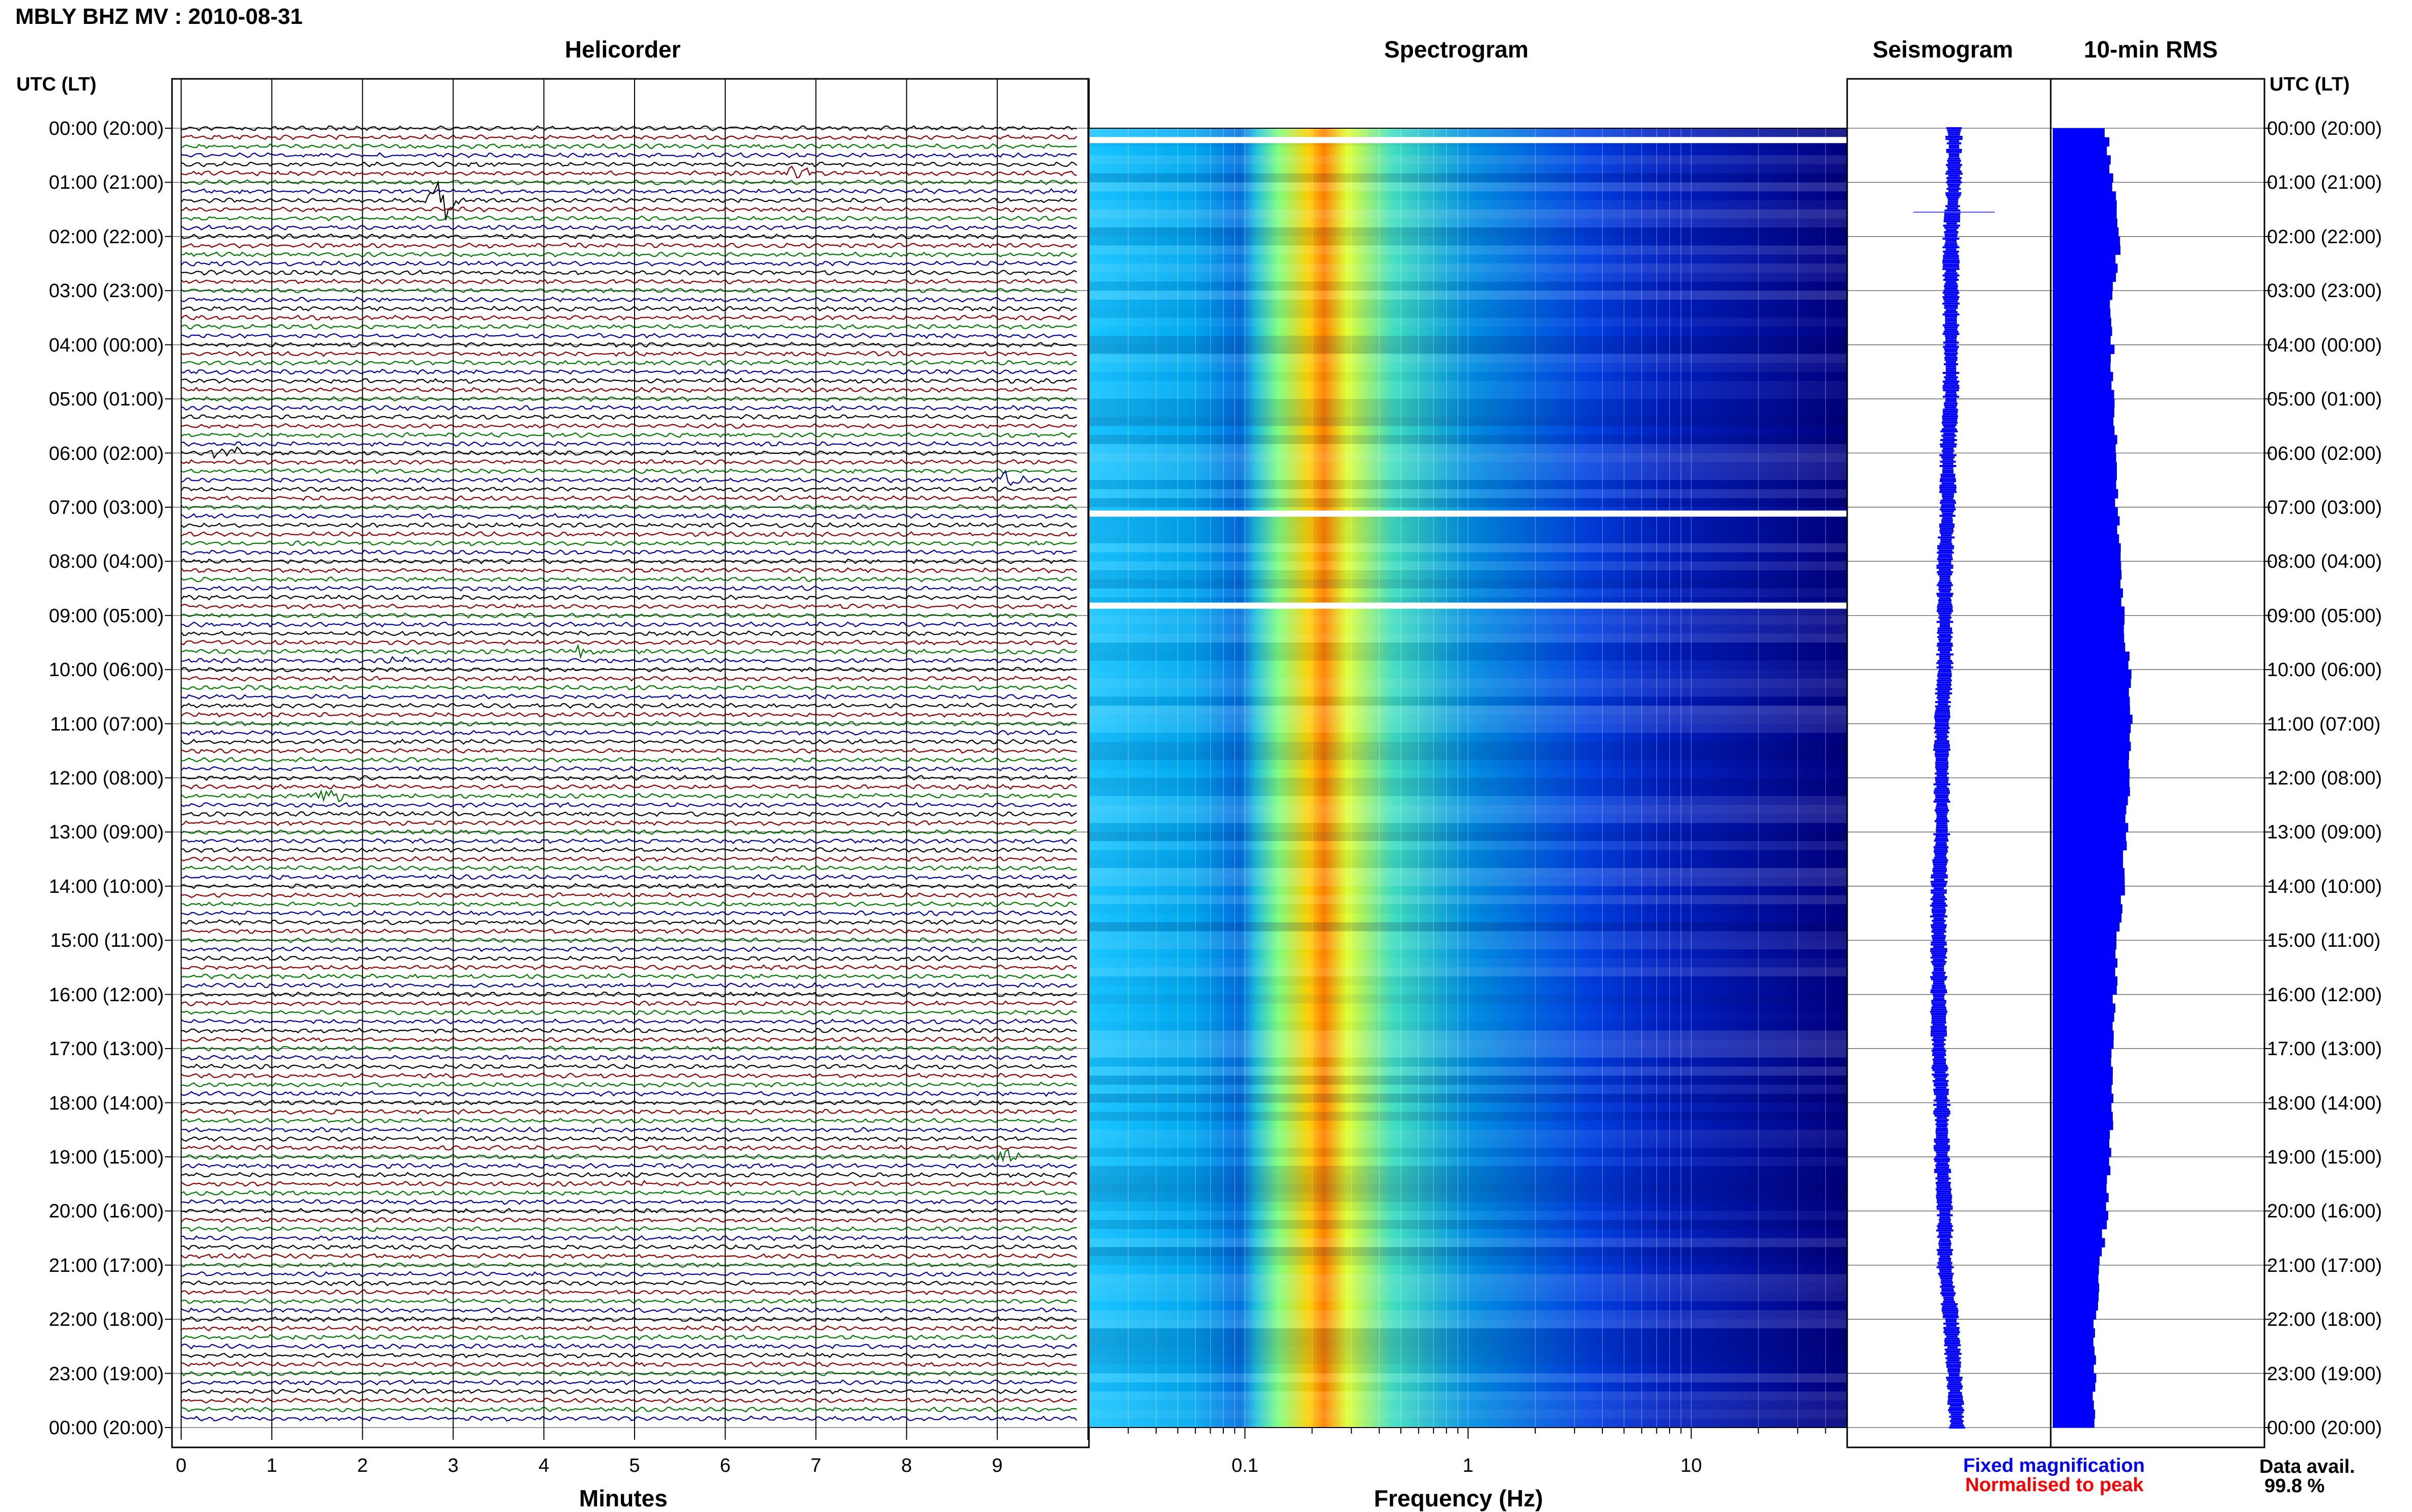  What do you see at coordinates (2307, 1466) in the screenshot?
I see `data-availability-label: Data avail.` at bounding box center [2307, 1466].